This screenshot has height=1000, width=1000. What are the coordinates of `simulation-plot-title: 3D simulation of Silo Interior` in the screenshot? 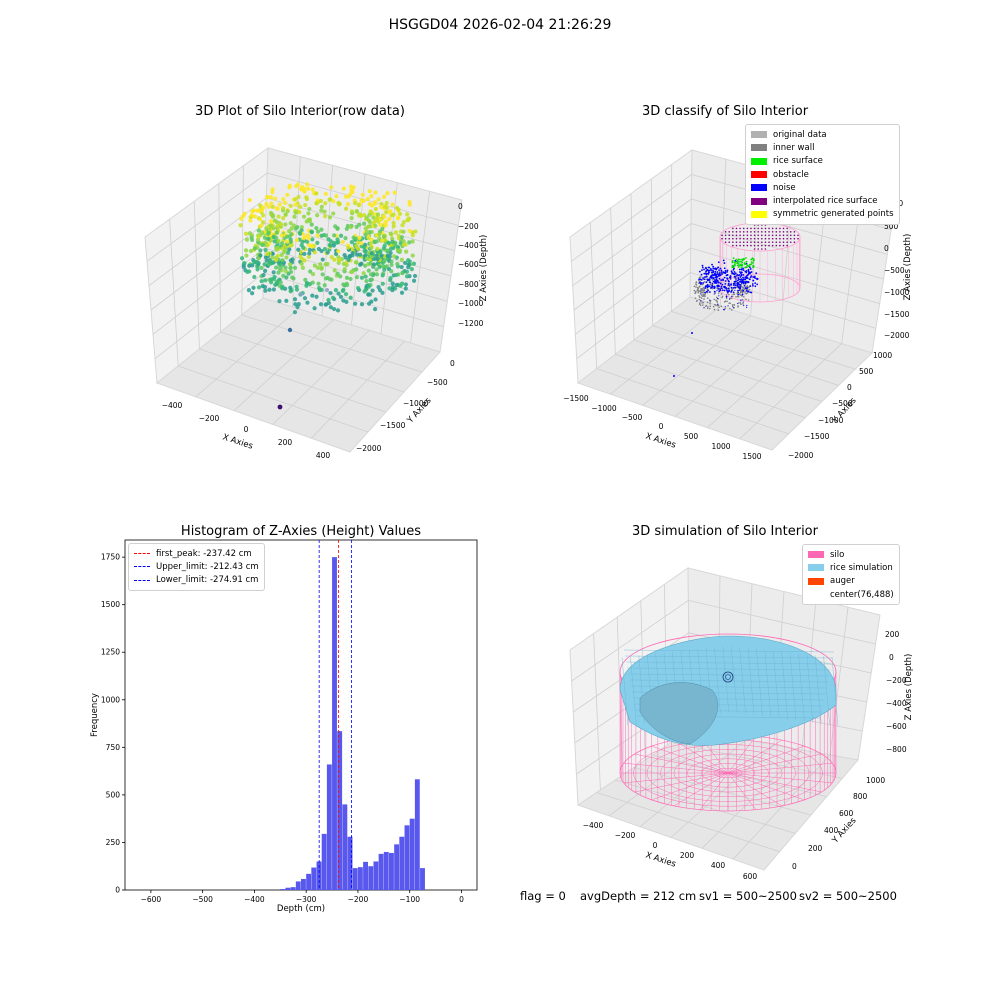 It's located at (725, 531).